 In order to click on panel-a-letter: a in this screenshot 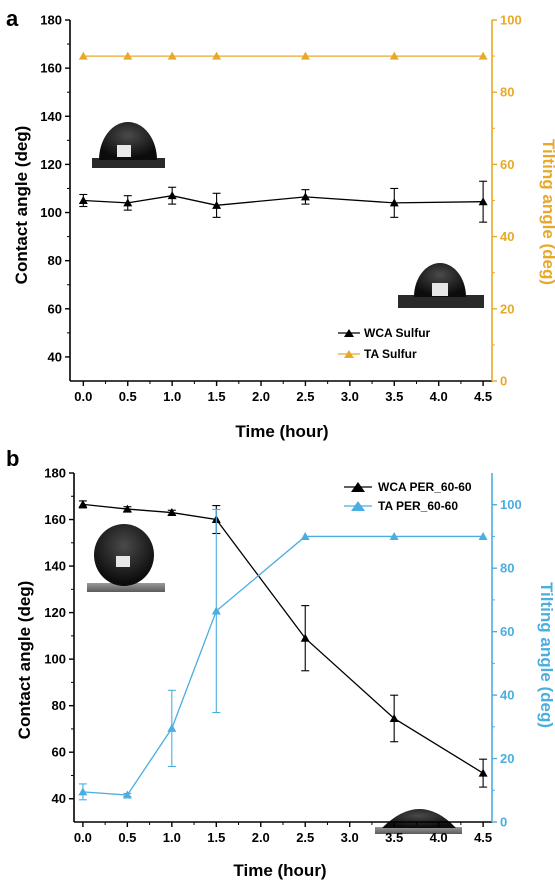, I will do `click(12, 18)`.